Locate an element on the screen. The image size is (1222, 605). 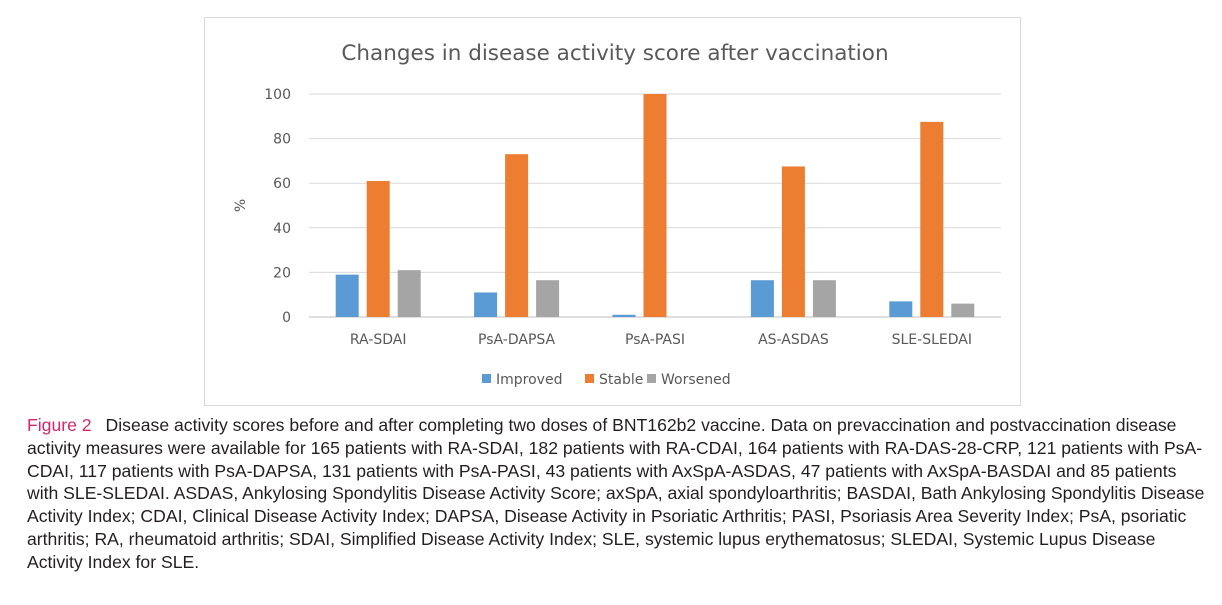
bar-improved-psa-pasi is located at coordinates (624, 315).